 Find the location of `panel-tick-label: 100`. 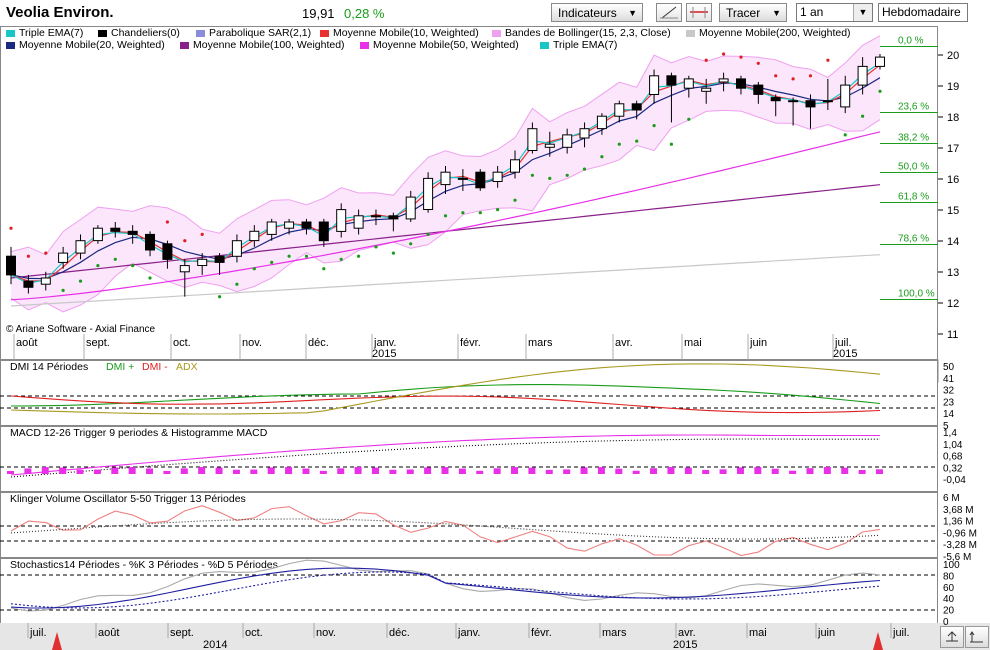

panel-tick-label: 100 is located at coordinates (951, 565).